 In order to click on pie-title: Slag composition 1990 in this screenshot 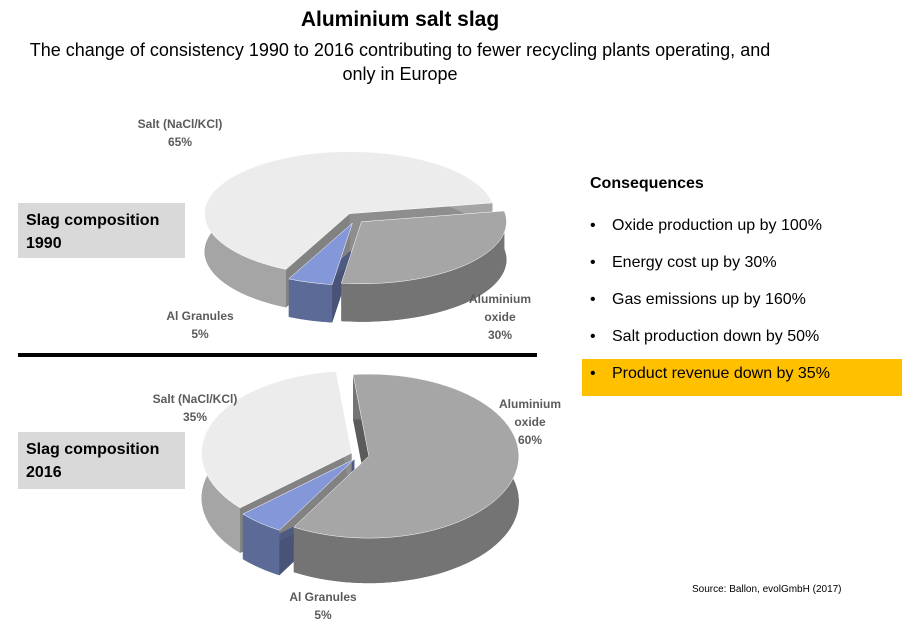, I will do `click(101, 230)`.